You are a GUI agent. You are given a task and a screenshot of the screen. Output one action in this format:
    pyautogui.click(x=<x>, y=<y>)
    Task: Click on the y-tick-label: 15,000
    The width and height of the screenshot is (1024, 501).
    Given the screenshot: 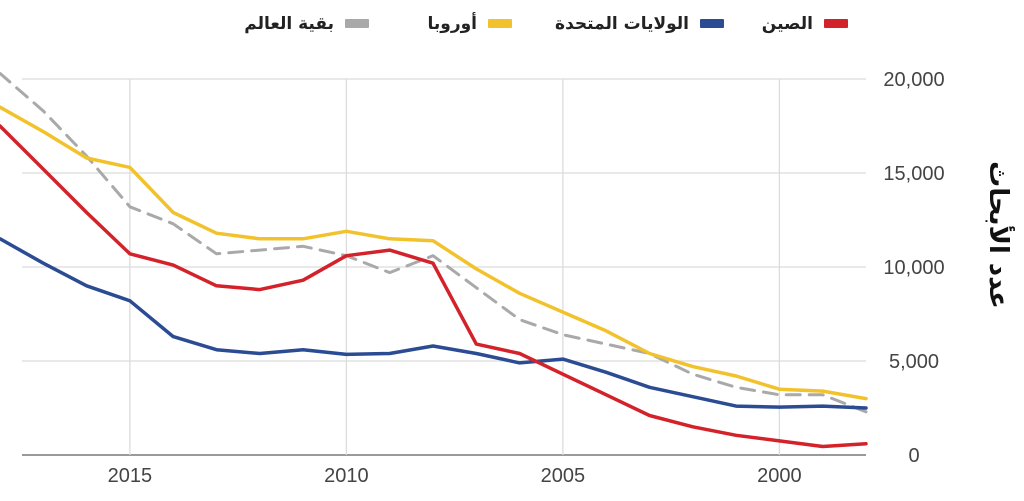 What is the action you would take?
    pyautogui.click(x=913, y=174)
    